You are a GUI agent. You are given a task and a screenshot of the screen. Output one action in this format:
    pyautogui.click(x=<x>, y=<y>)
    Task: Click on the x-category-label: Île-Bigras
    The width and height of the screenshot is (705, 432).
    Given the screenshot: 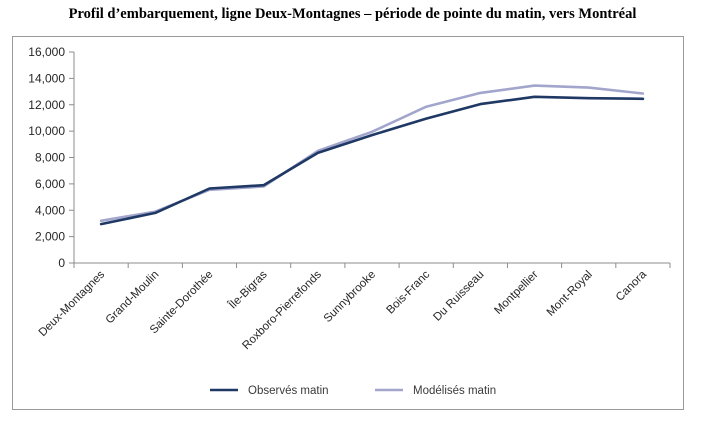 What is the action you would take?
    pyautogui.click(x=248, y=290)
    